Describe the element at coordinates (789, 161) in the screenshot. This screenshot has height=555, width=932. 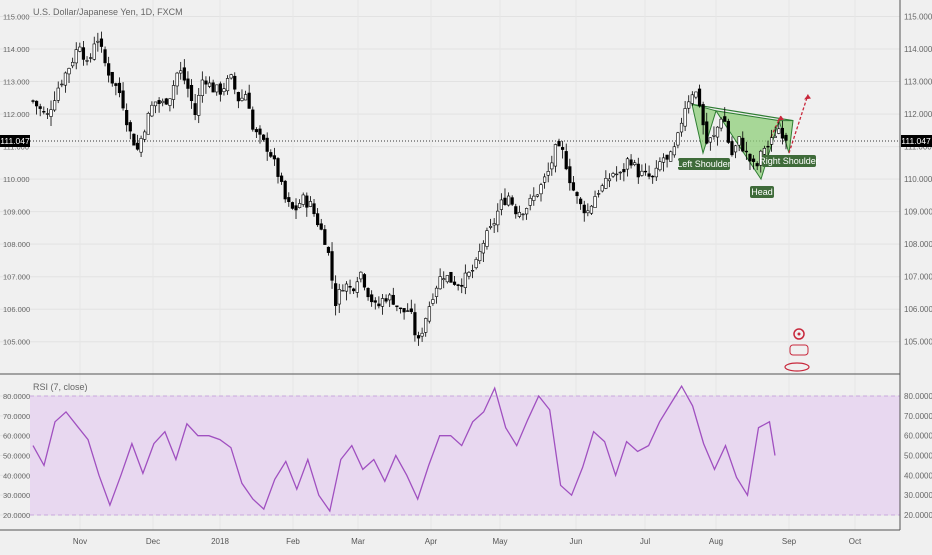
I see `right-shoulder-label: Right Shoulder` at that location.